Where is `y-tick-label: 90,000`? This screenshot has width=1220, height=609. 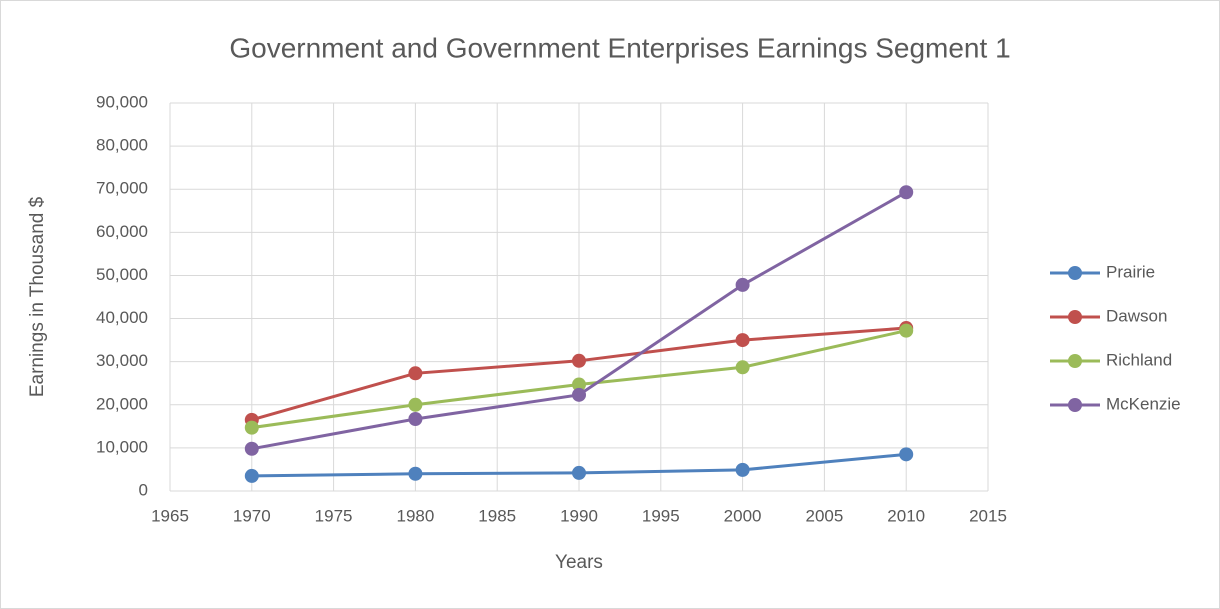
y-tick-label: 90,000 is located at coordinates (122, 101).